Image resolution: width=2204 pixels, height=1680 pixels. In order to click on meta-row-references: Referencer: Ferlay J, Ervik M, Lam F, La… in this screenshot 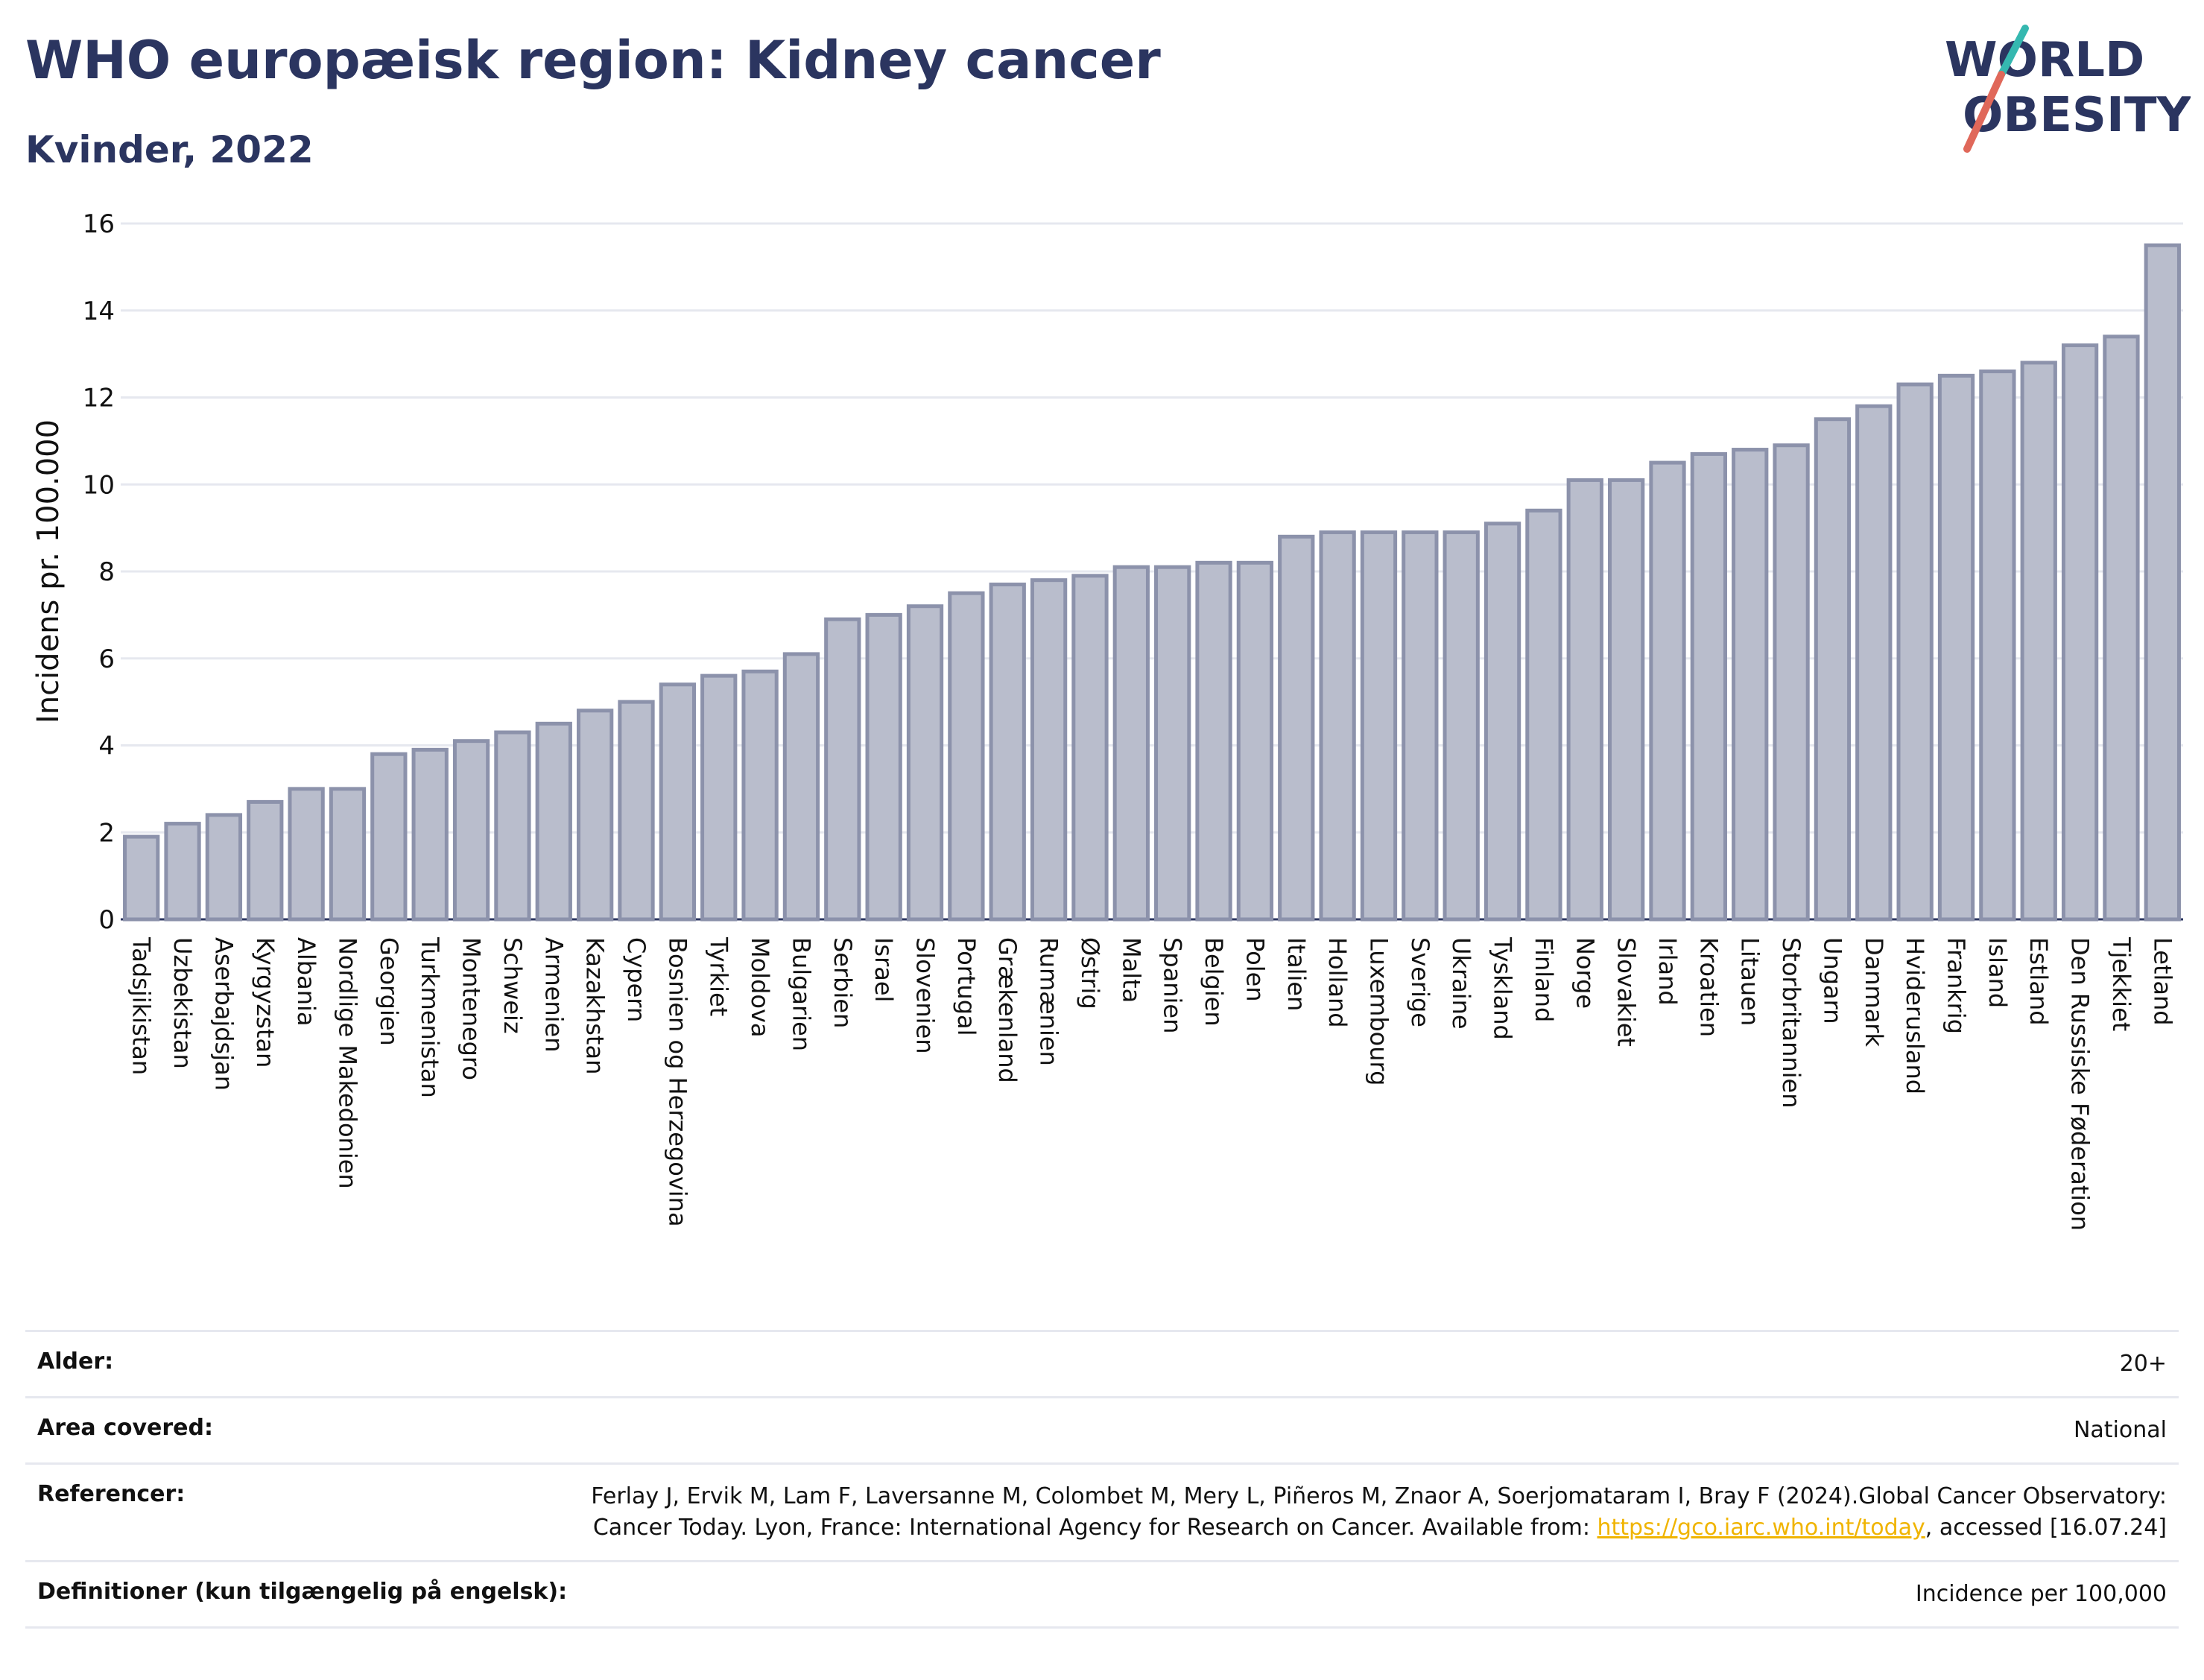, I will do `click(1102, 1513)`.